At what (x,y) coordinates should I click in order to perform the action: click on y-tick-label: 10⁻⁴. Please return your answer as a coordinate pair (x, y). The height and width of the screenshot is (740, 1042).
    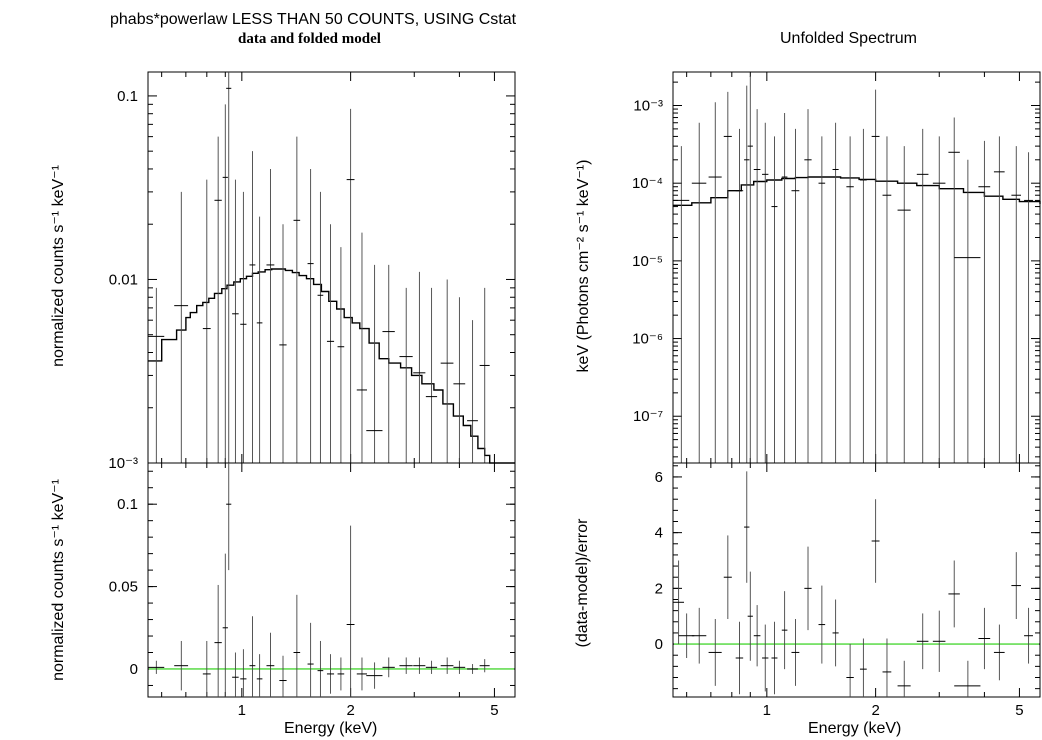
    Looking at the image, I should click on (647, 183).